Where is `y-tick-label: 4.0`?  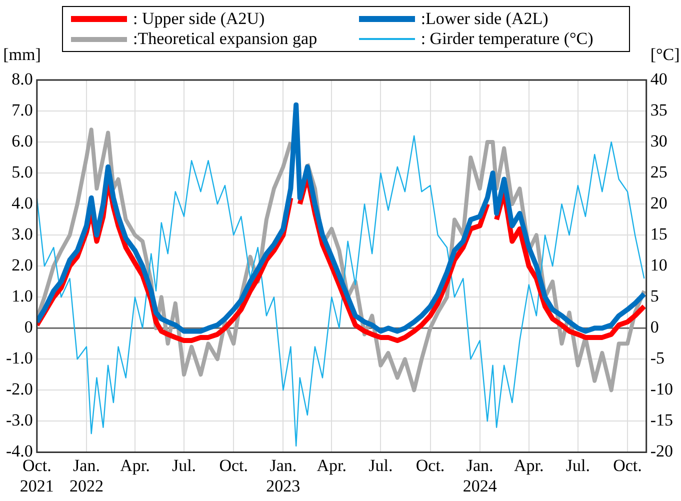 y-tick-label: 4.0 is located at coordinates (22, 203).